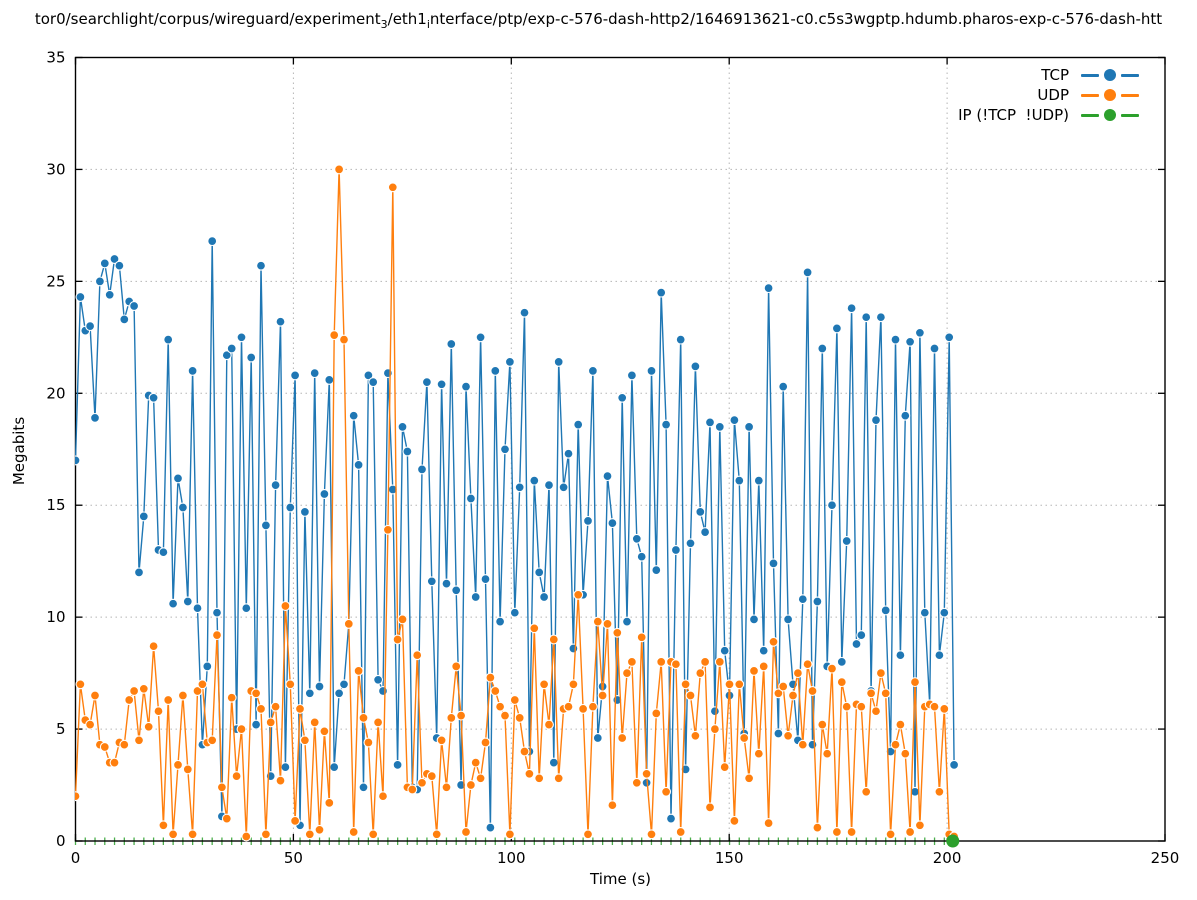  What do you see at coordinates (55, 393) in the screenshot?
I see `svg-text: 20` at bounding box center [55, 393].